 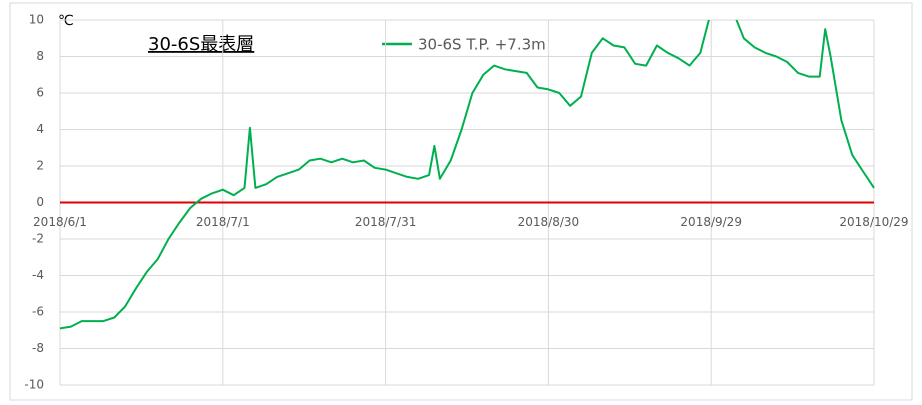 What do you see at coordinates (66, 21) in the screenshot?
I see `y-unit: ℃` at bounding box center [66, 21].